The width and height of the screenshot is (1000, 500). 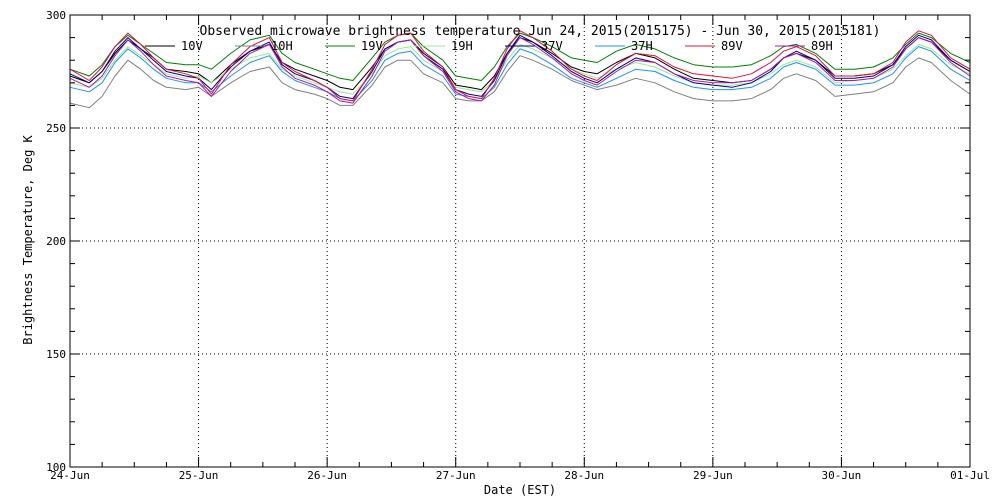 What do you see at coordinates (56, 241) in the screenshot?
I see `y-tick-label: 200` at bounding box center [56, 241].